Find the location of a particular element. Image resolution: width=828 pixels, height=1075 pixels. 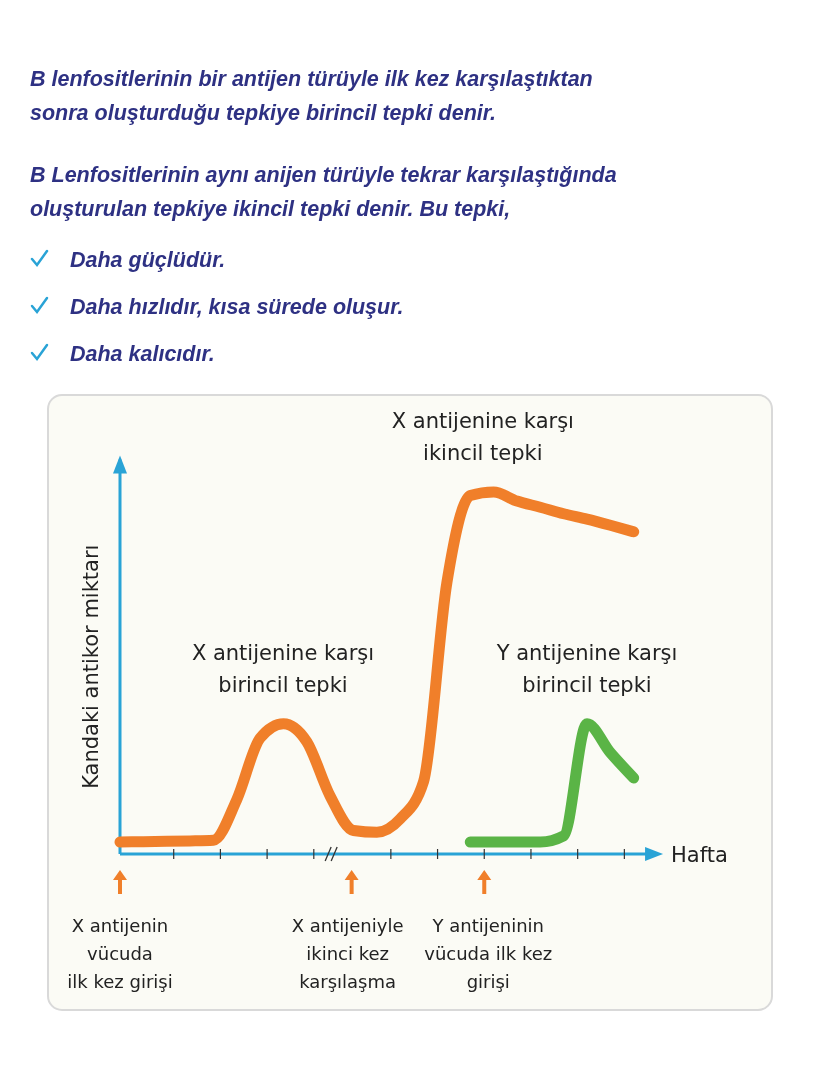

text: X antijeniyle ikinci kez karşılaşma is located at coordinates (347, 953).